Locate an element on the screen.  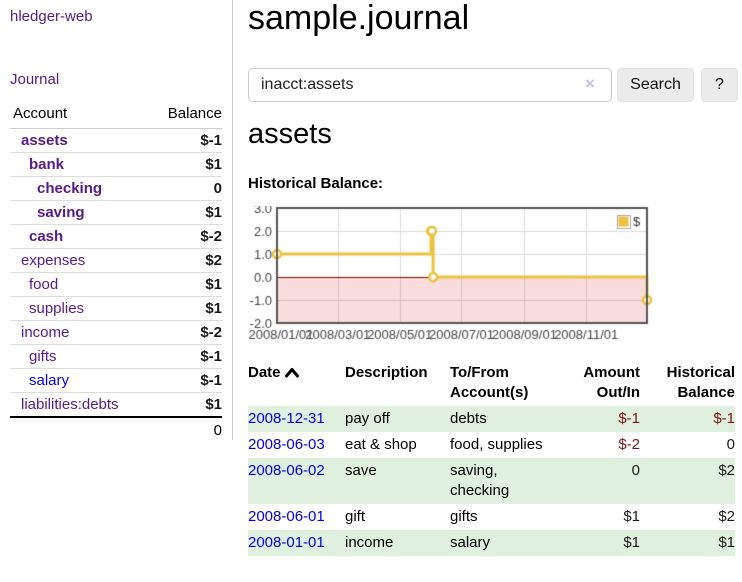
account-row: bank $1 is located at coordinates (116, 164).